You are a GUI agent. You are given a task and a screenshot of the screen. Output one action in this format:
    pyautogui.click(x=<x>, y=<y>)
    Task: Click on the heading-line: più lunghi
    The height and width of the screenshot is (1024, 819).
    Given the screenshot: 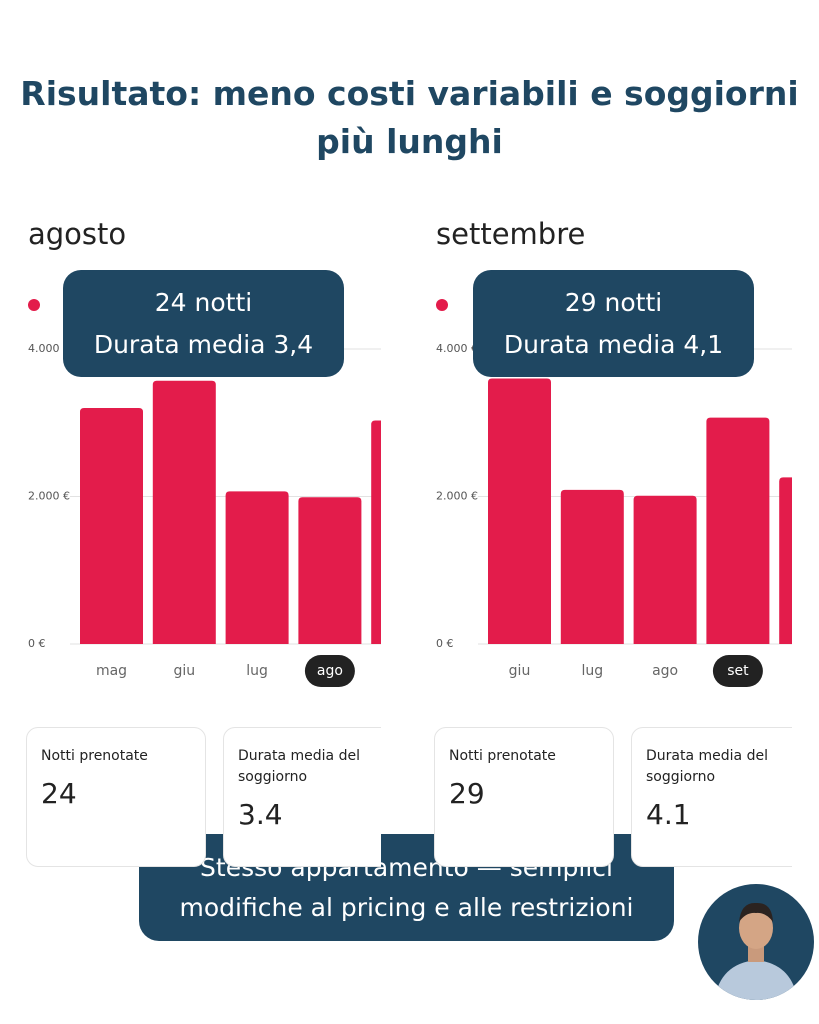 What is the action you would take?
    pyautogui.click(x=409, y=141)
    